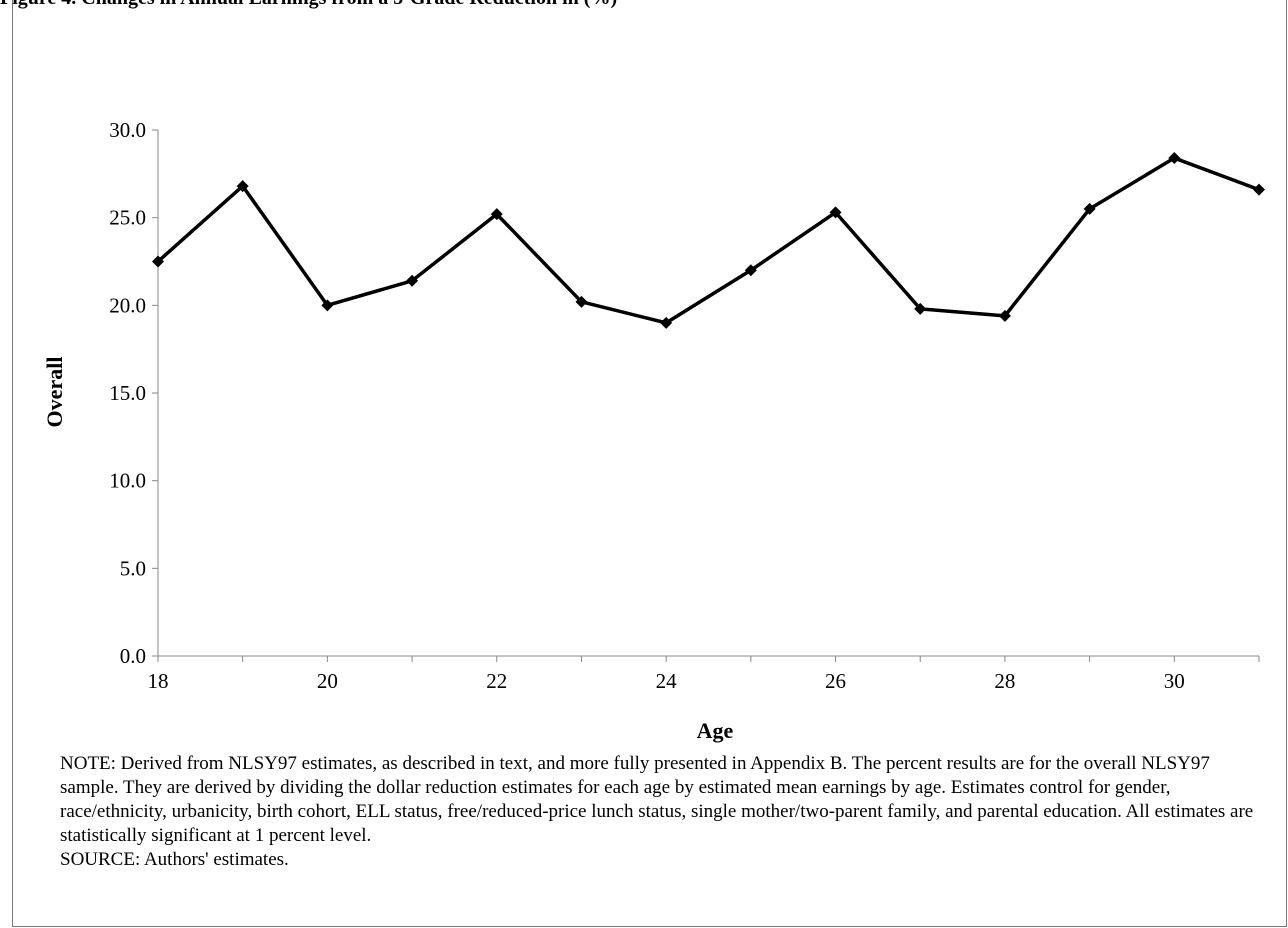 Image resolution: width=1288 pixels, height=928 pixels. I want to click on y-axis-label: Overall, so click(54, 392).